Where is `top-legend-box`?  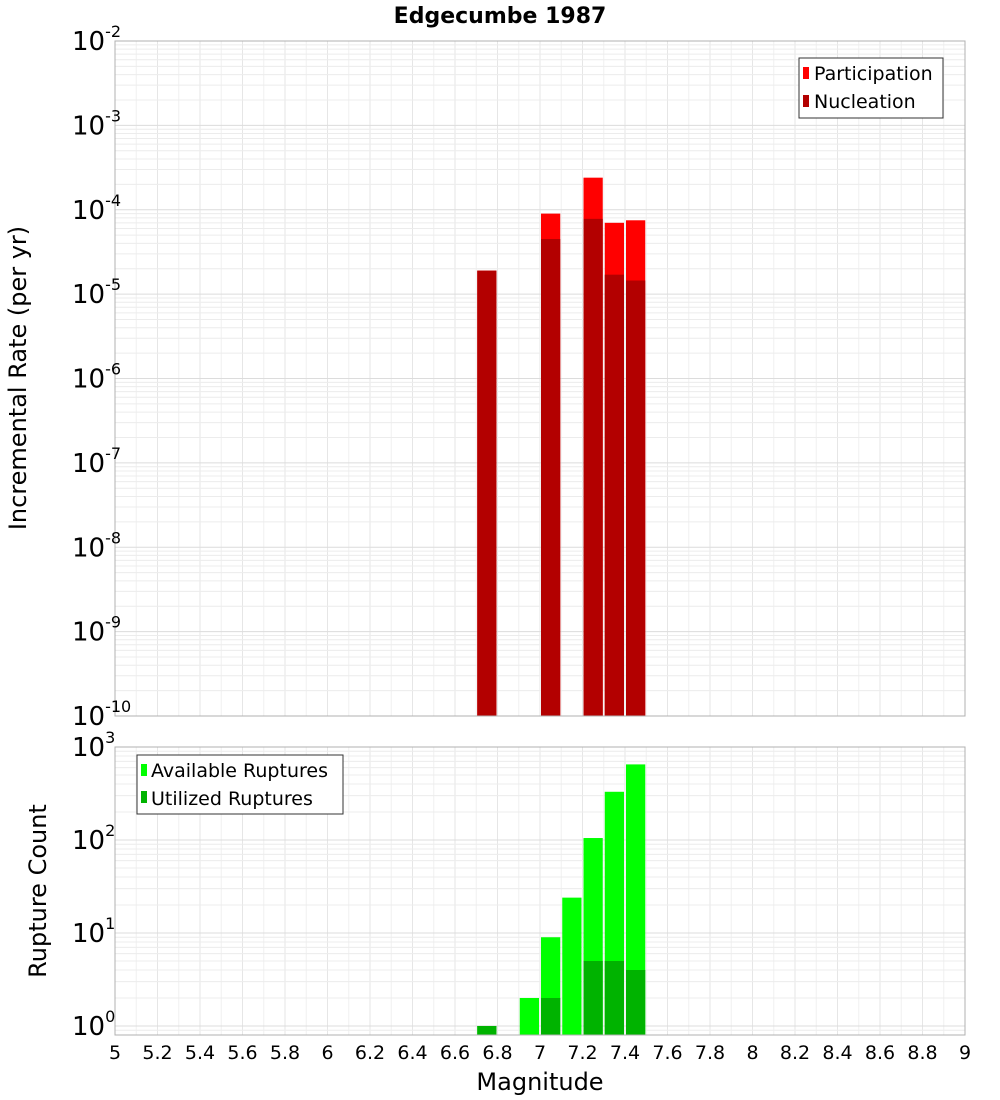 top-legend-box is located at coordinates (871, 88).